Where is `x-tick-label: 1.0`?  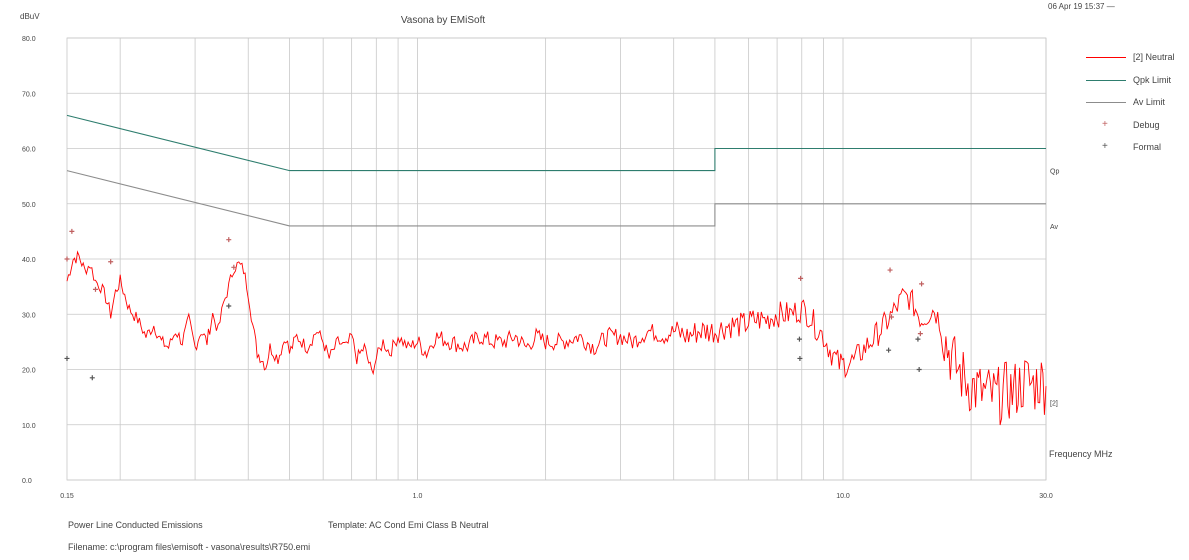
x-tick-label: 1.0 is located at coordinates (418, 496).